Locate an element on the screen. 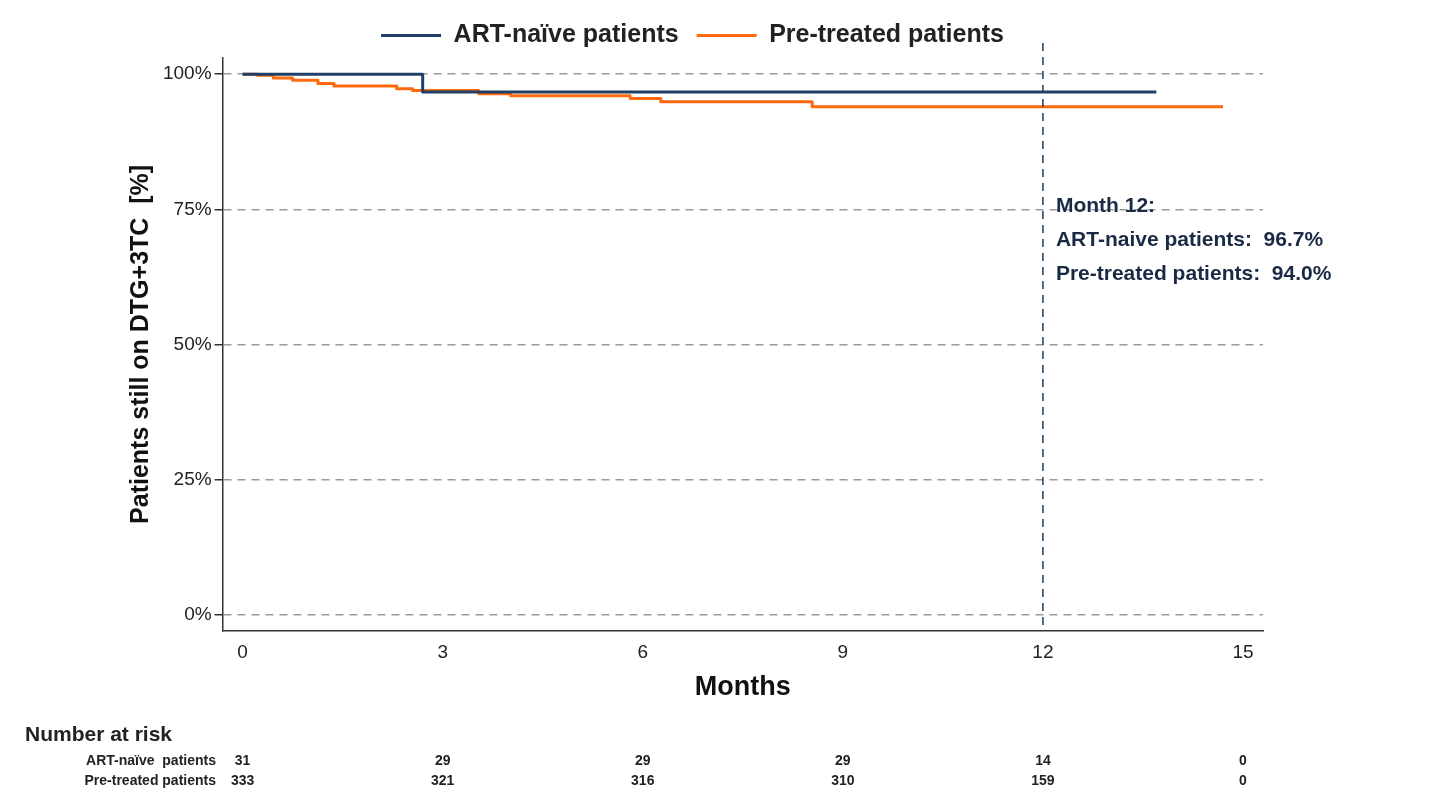 The width and height of the screenshot is (1450, 795). text: Pre-treated patients is located at coordinates (150, 779).